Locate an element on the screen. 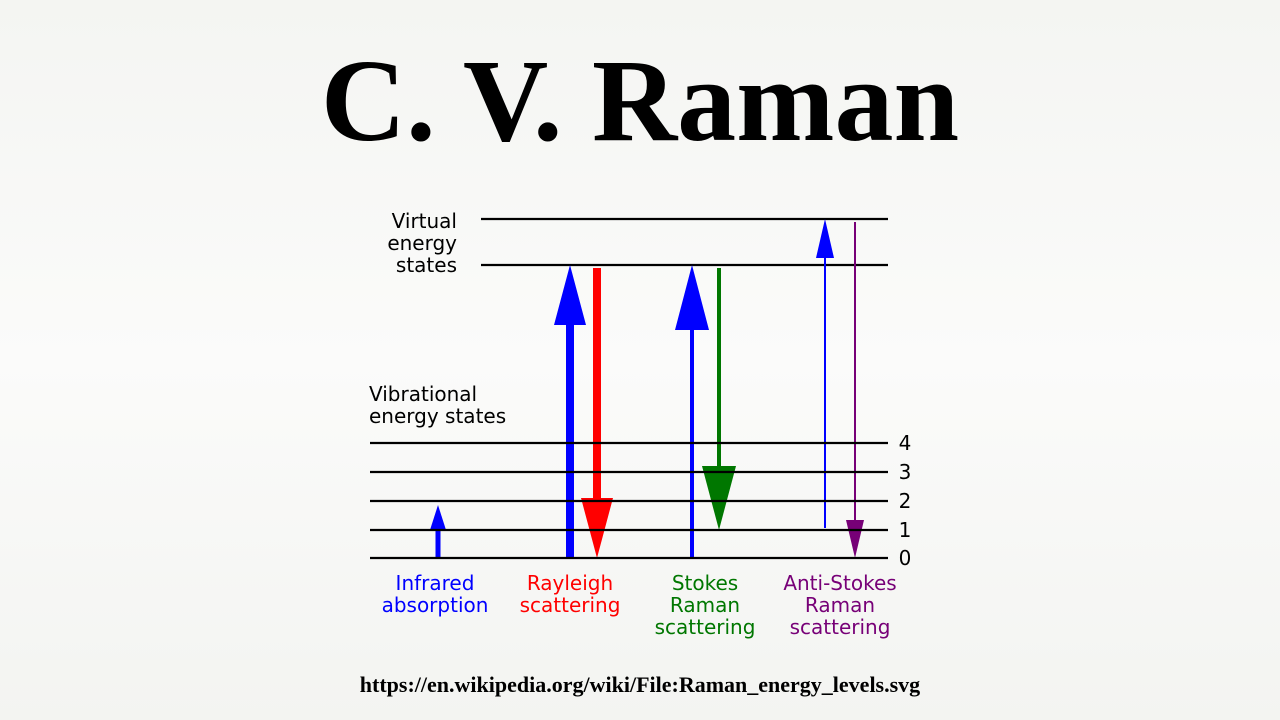  column-label: absorption is located at coordinates (435, 605).